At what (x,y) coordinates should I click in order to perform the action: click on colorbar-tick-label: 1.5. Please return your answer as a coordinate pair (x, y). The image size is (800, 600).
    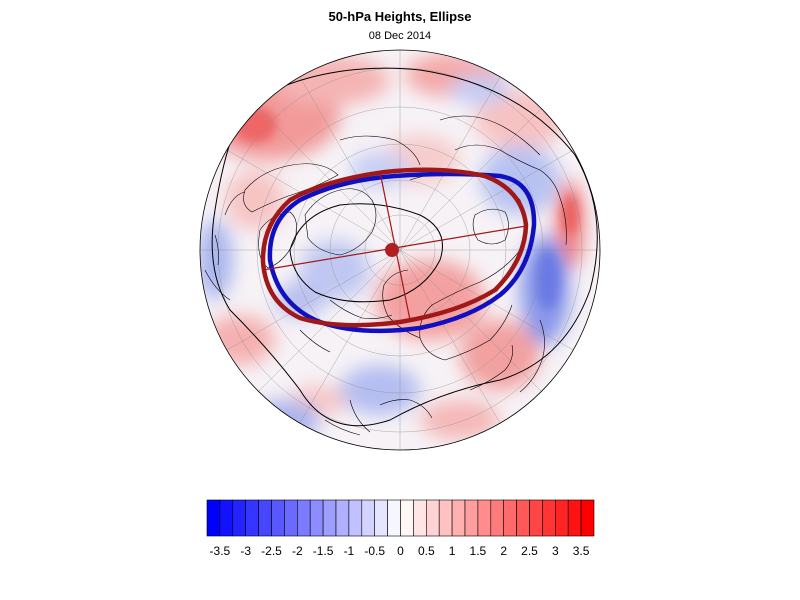
    Looking at the image, I should click on (478, 551).